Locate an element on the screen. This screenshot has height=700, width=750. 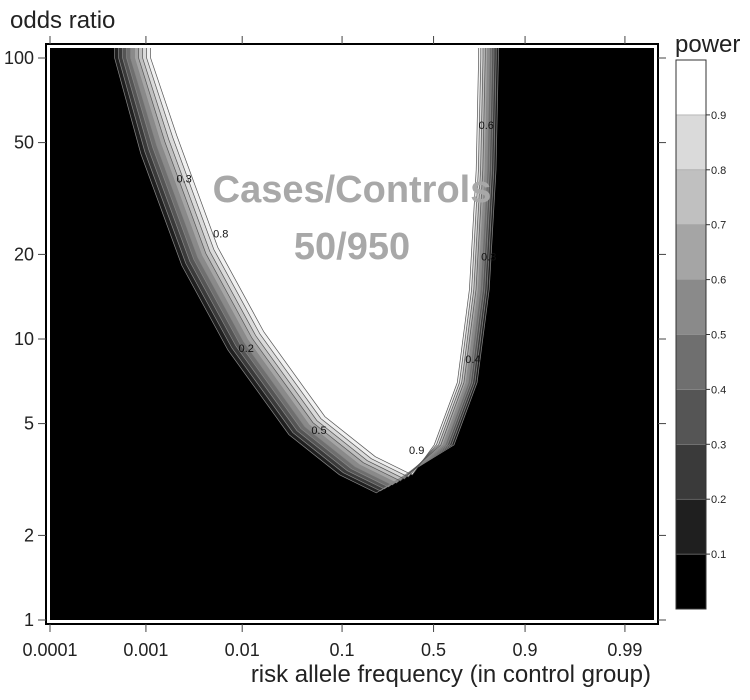
colorbar-label: 0.6 is located at coordinates (718, 281).